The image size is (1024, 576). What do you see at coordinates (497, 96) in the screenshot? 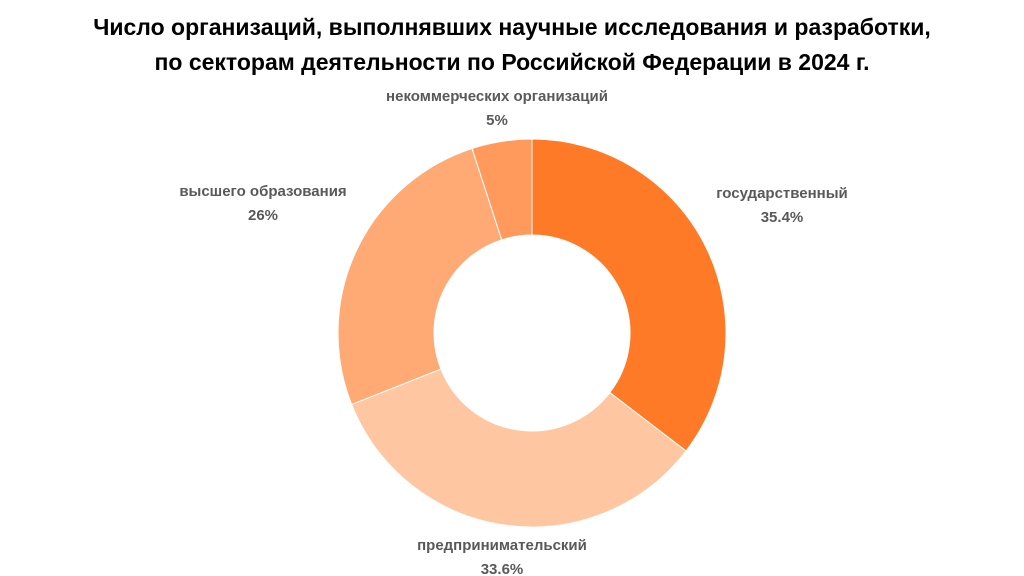
I see `slice-name-label-4: некоммерческих организаций` at bounding box center [497, 96].